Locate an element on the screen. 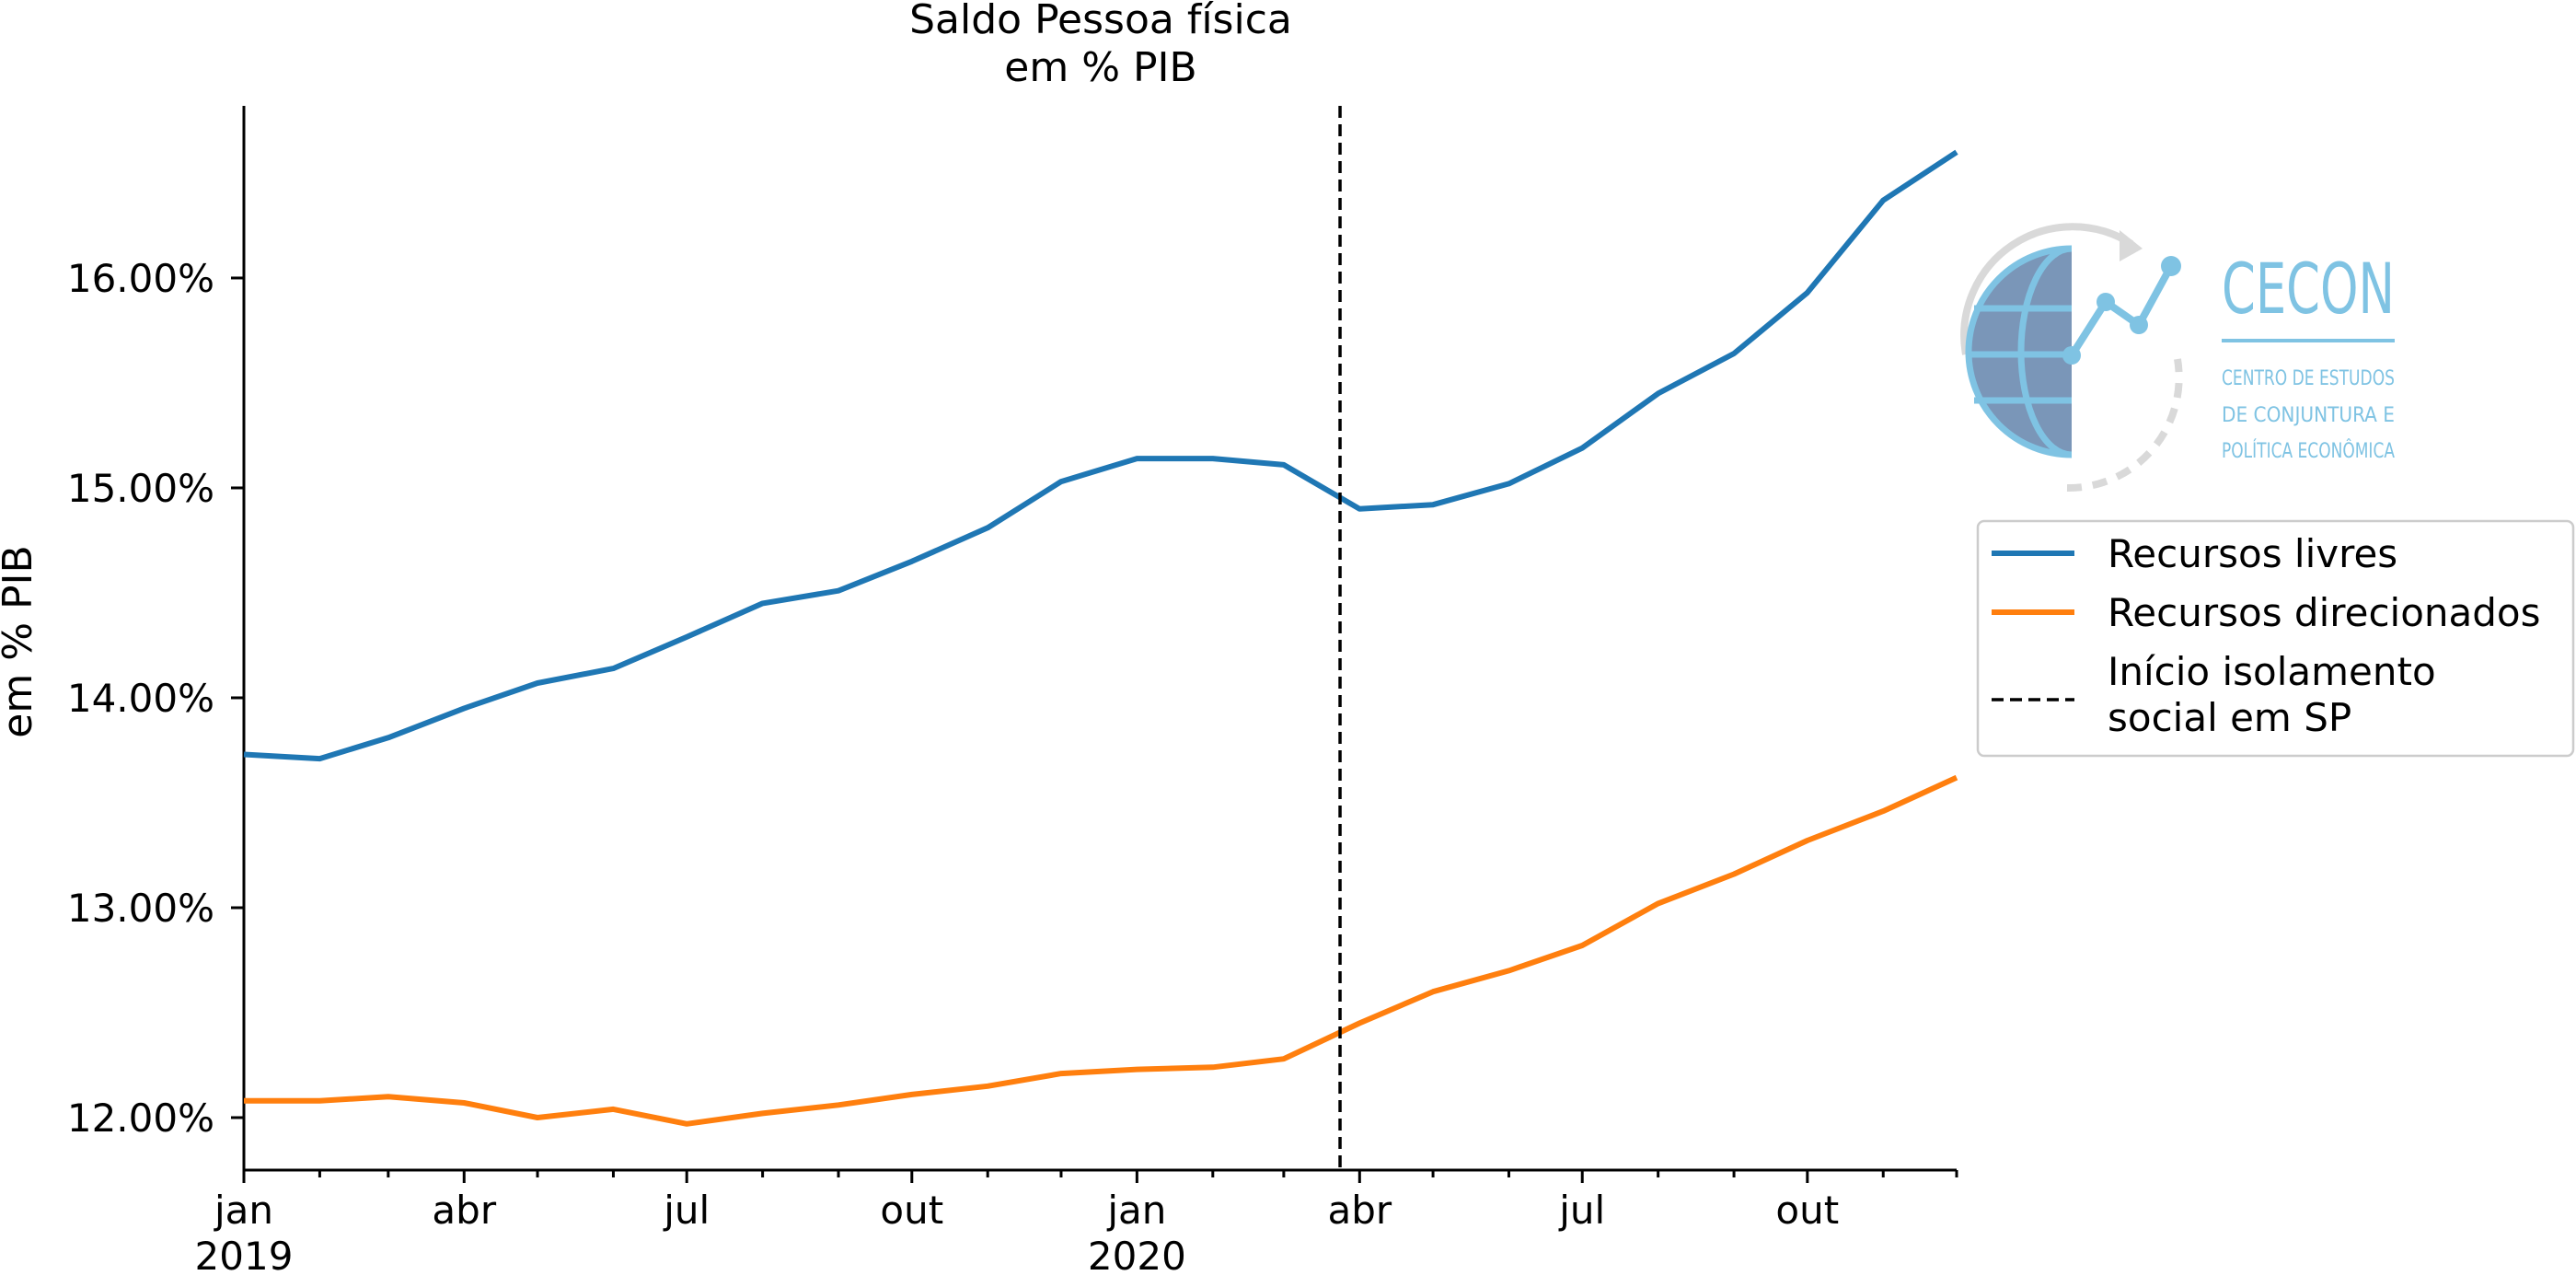  y-axis-label: em % PIB is located at coordinates (20, 641).